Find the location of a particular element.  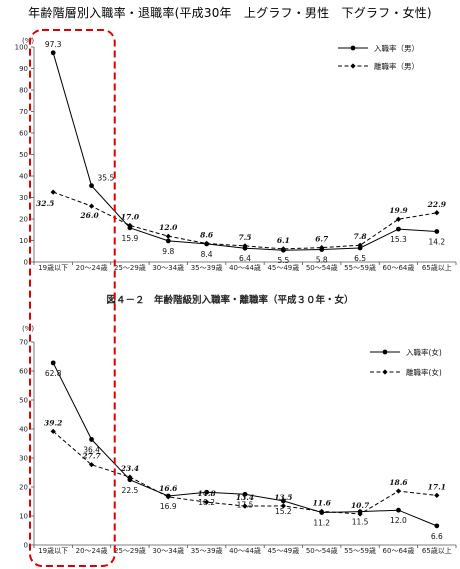

data-label: 6.7 is located at coordinates (322, 239).